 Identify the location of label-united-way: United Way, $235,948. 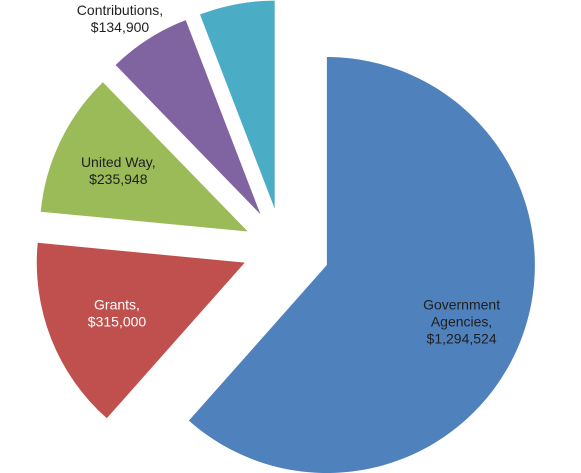
(118, 170).